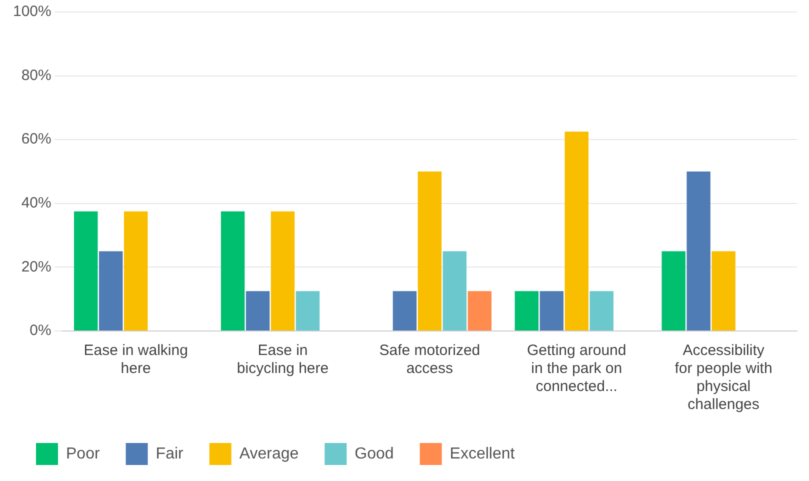  I want to click on y-tick-label: 60%, so click(36, 139).